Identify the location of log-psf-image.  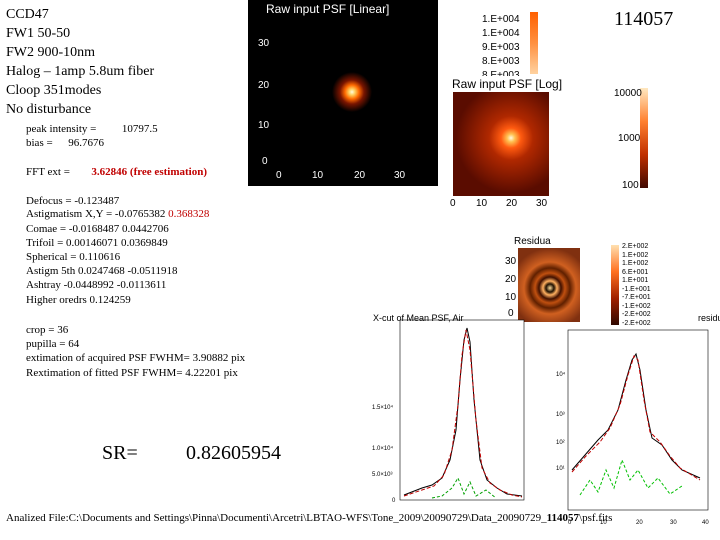
(501, 144).